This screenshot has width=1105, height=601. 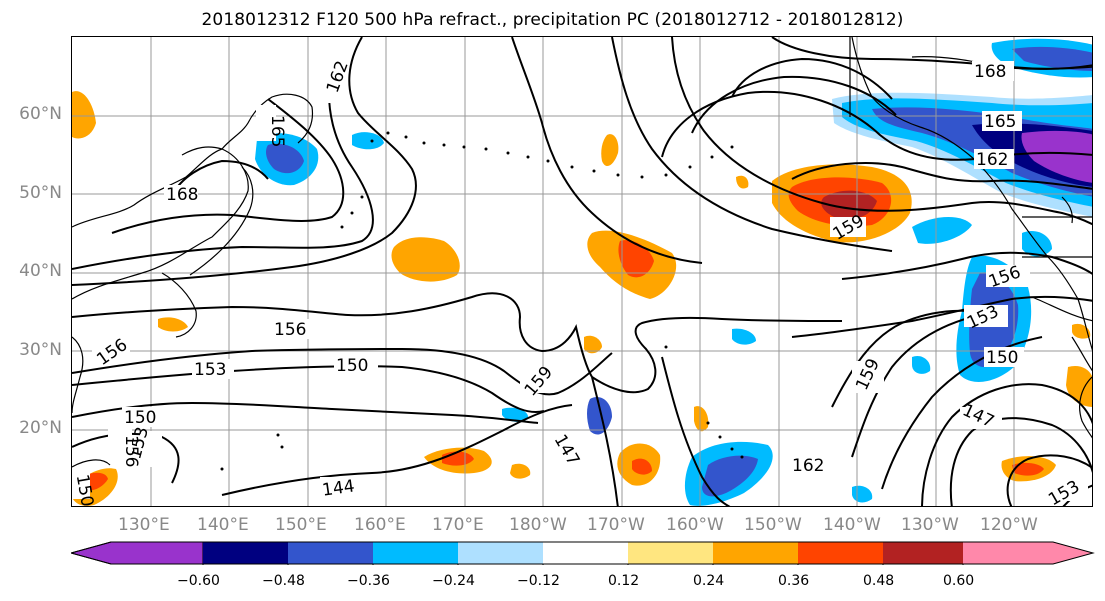 I want to click on colorbar-tick-label: 0.24, so click(x=709, y=581).